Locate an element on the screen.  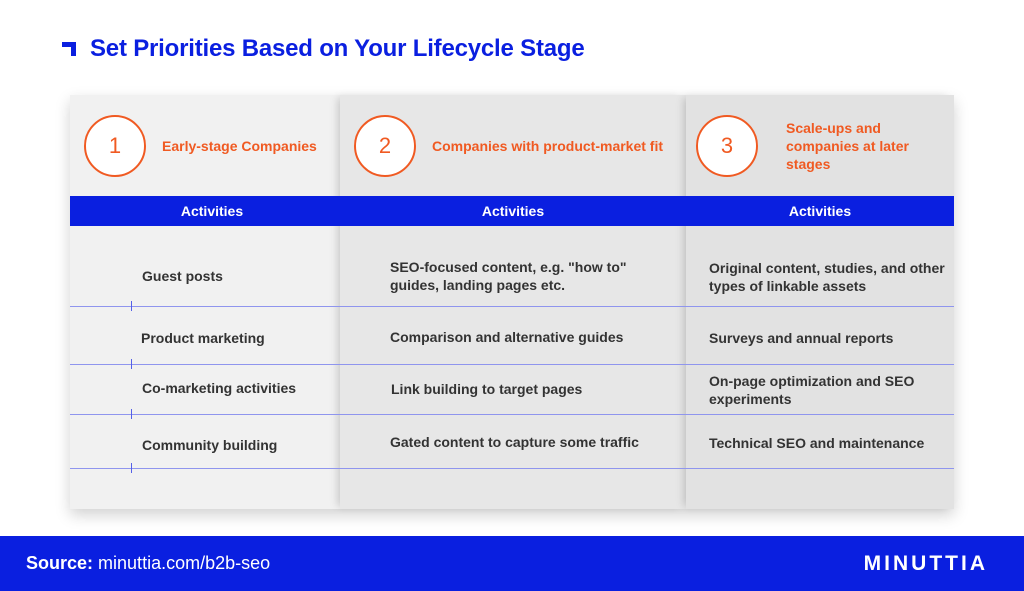
footer-bar: Source: minuttia.com/b2b-seo MINUTTIA is located at coordinates (512, 563).